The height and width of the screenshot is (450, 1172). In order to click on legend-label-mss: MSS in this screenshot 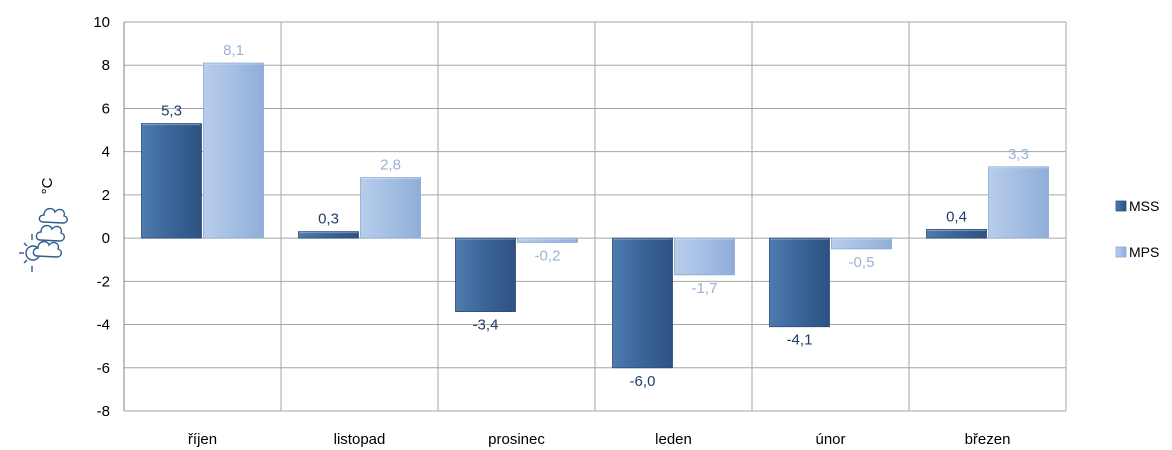, I will do `click(1144, 206)`.